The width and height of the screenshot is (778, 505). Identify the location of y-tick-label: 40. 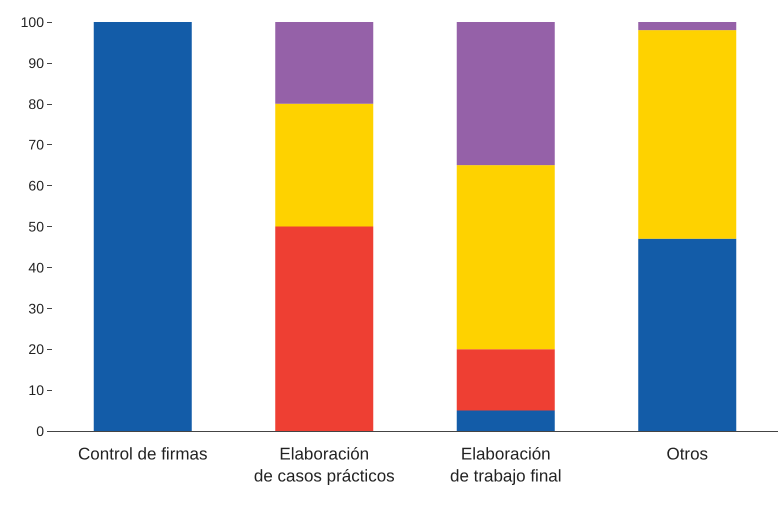
(36, 267).